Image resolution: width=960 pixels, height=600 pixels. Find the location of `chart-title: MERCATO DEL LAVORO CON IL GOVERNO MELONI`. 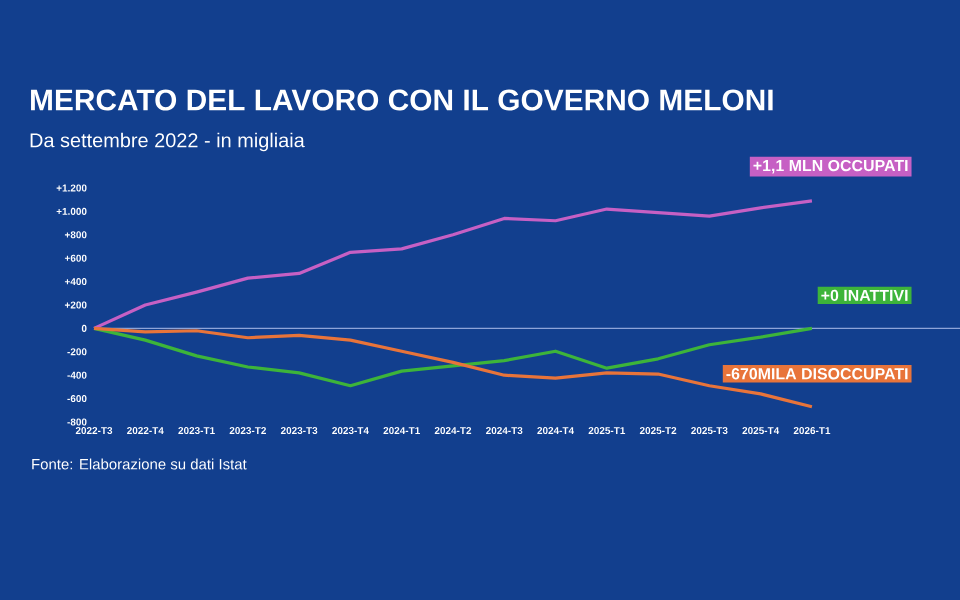

chart-title: MERCATO DEL LAVORO CON IL GOVERNO MELONI is located at coordinates (402, 100).